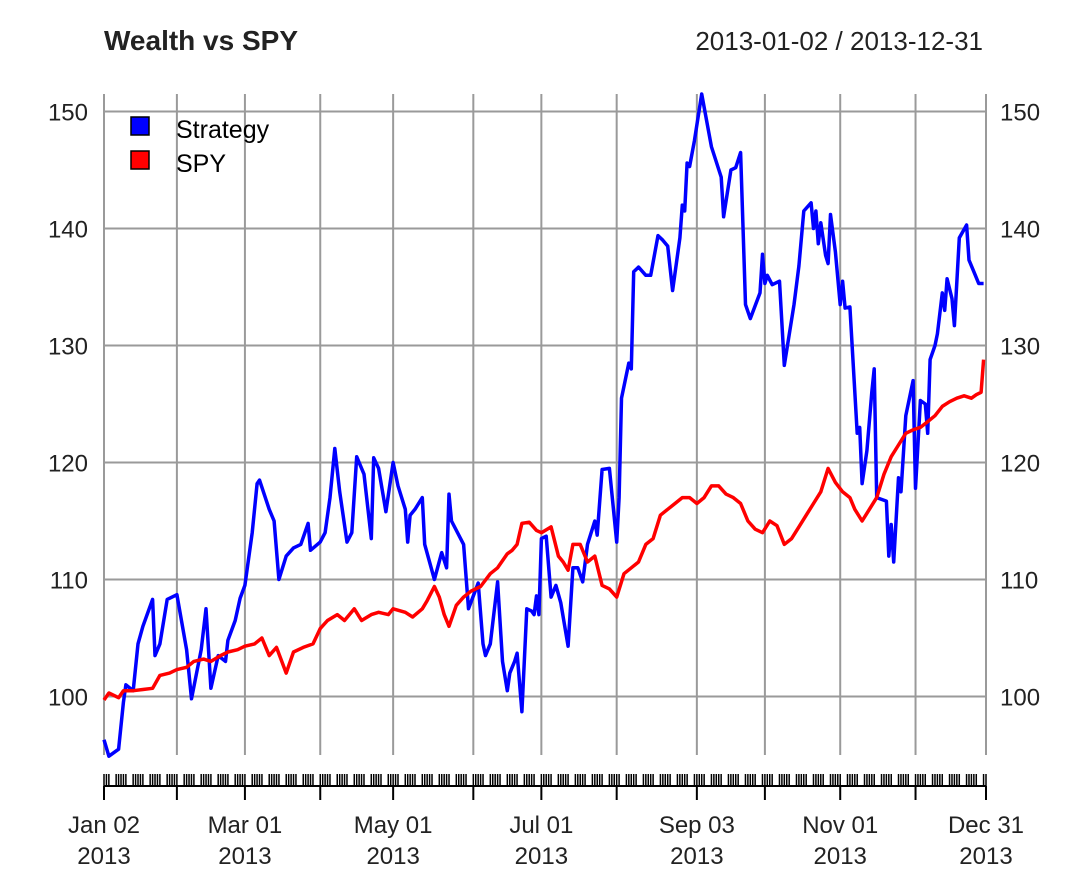 The width and height of the screenshot is (1090, 888). I want to click on x-tick-label: Jan 02, so click(104, 825).